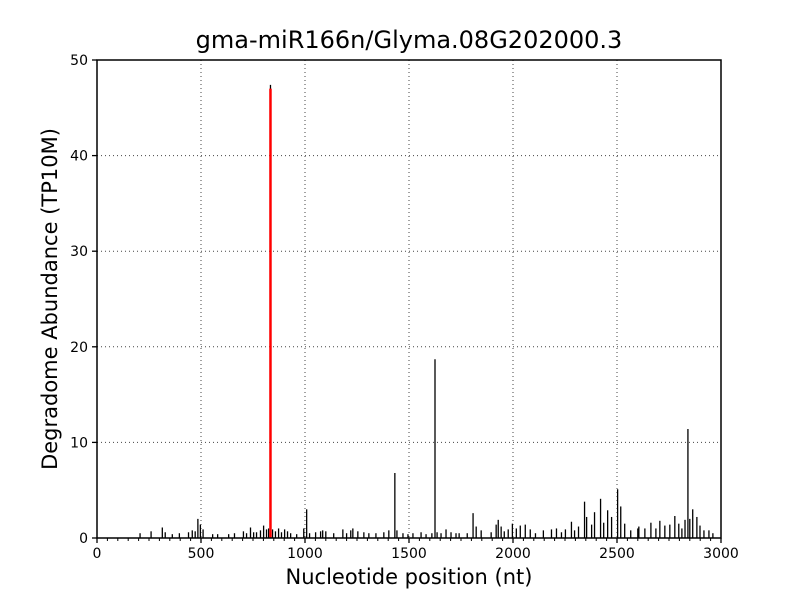 The image size is (800, 600). Describe the element at coordinates (79, 443) in the screenshot. I see `y-tick-label: 10` at that location.